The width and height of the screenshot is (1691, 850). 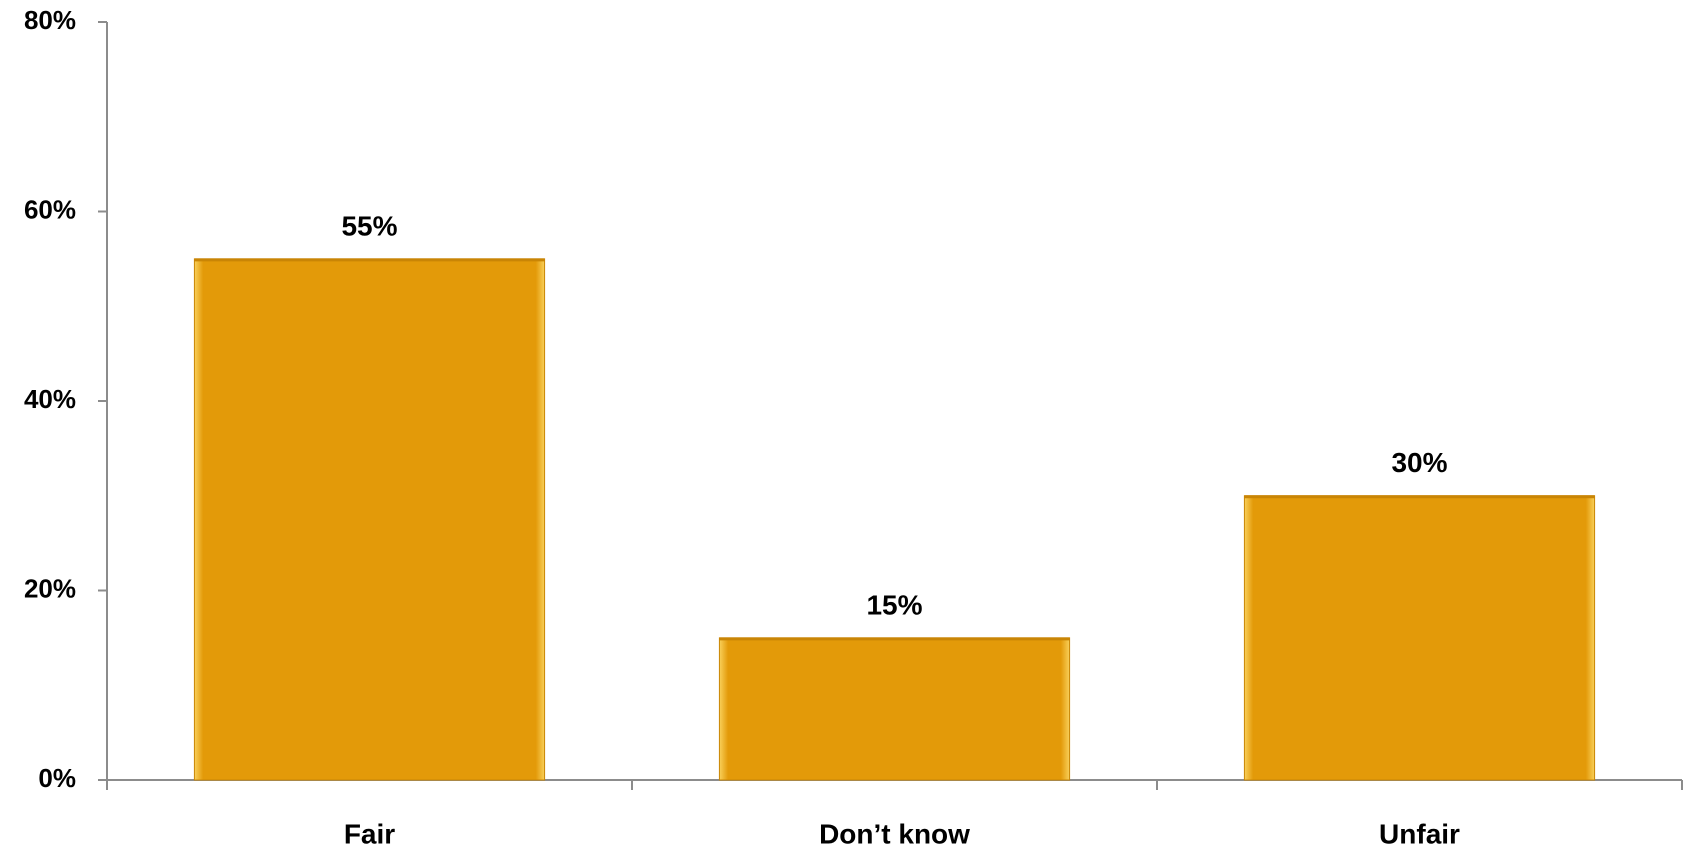 I want to click on y-tick-label: 80%, so click(x=50, y=20).